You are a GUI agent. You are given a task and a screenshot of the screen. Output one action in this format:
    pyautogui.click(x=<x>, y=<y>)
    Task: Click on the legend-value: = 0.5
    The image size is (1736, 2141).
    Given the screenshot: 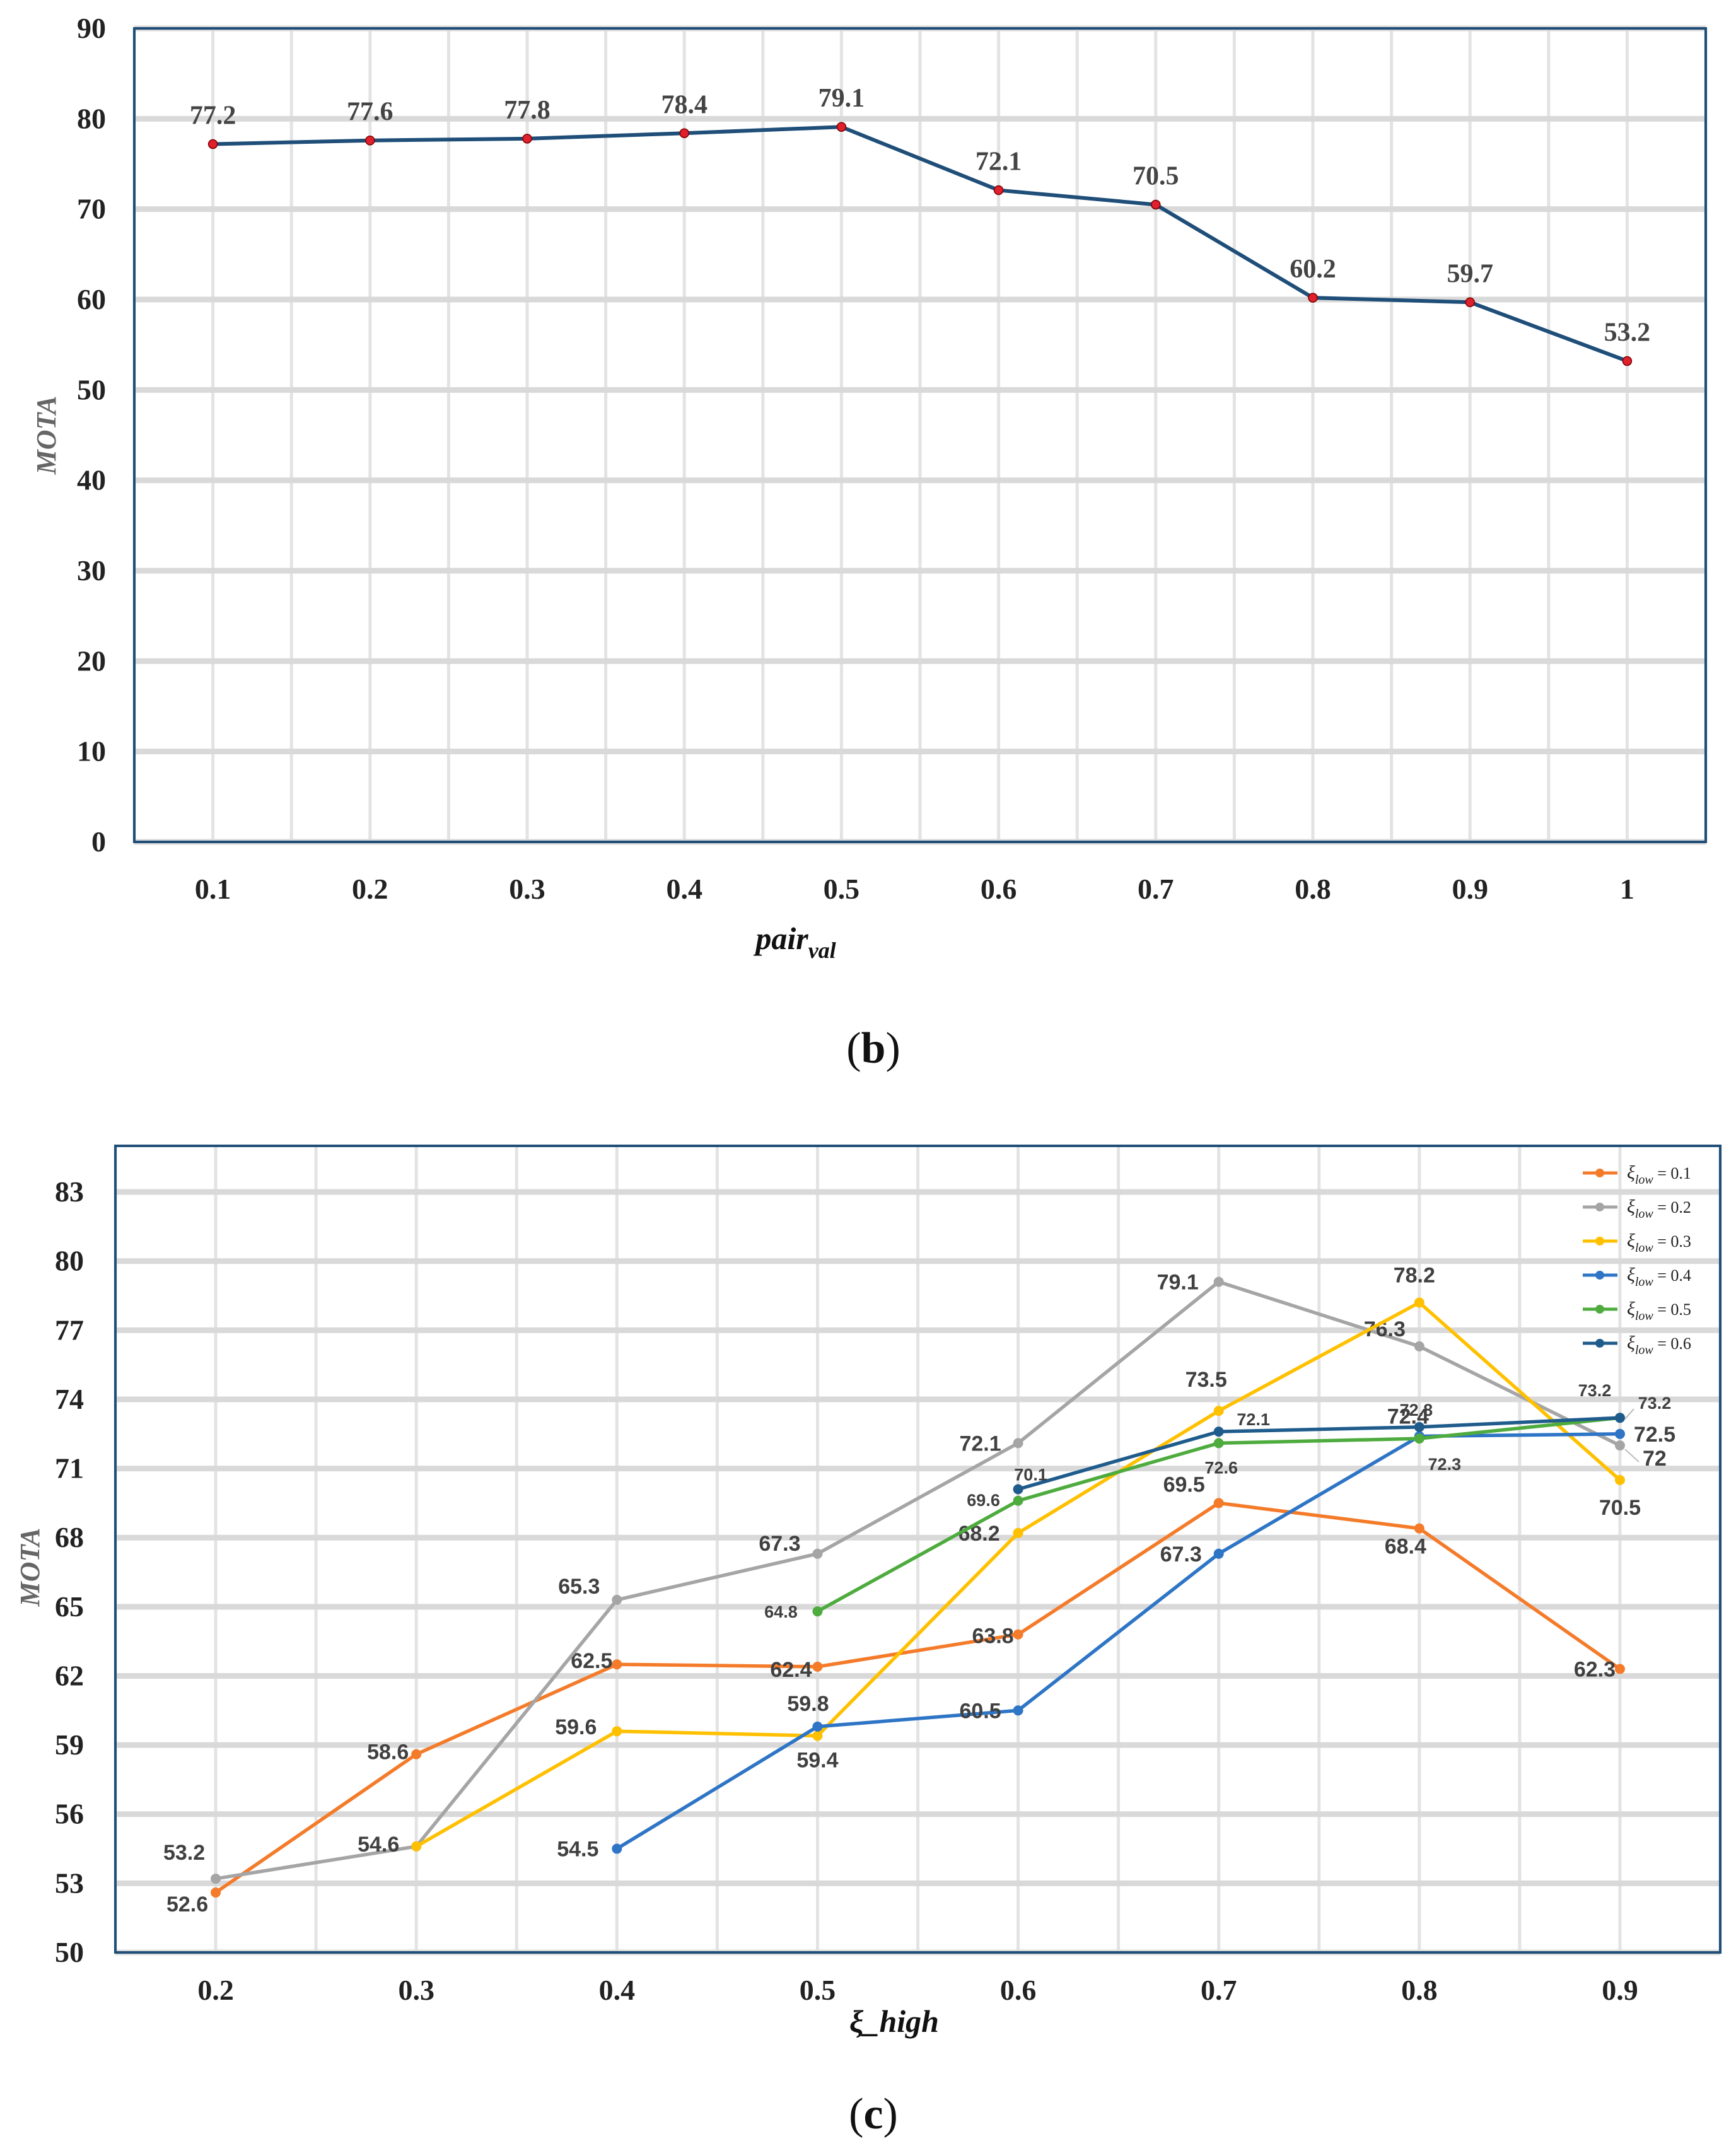 What is the action you would take?
    pyautogui.click(x=1672, y=1309)
    